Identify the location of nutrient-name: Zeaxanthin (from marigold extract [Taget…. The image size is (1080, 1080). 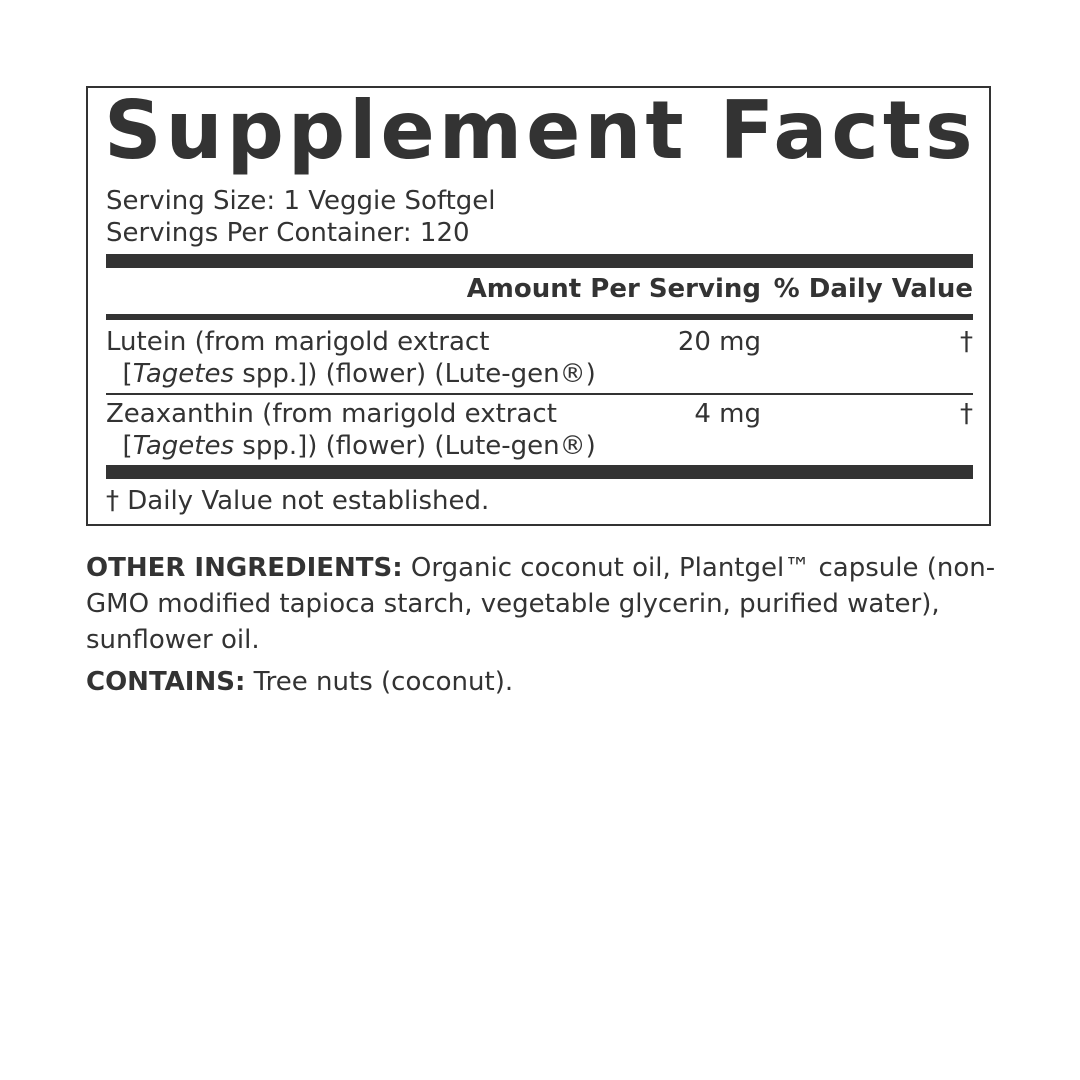
(351, 430).